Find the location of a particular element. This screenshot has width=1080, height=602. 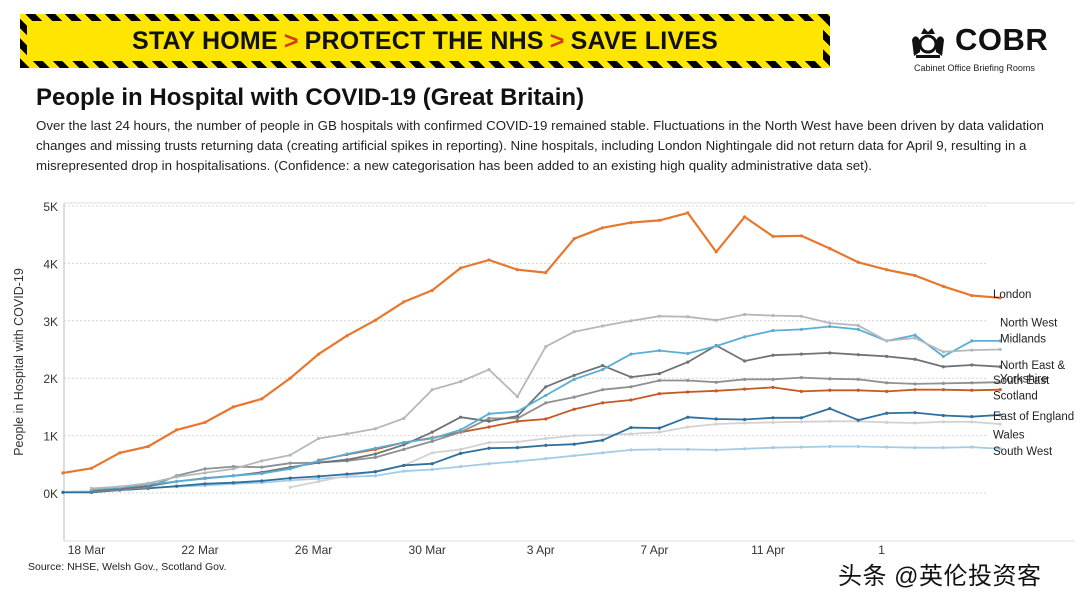

y-tick-label: 5K is located at coordinates (50, 207).